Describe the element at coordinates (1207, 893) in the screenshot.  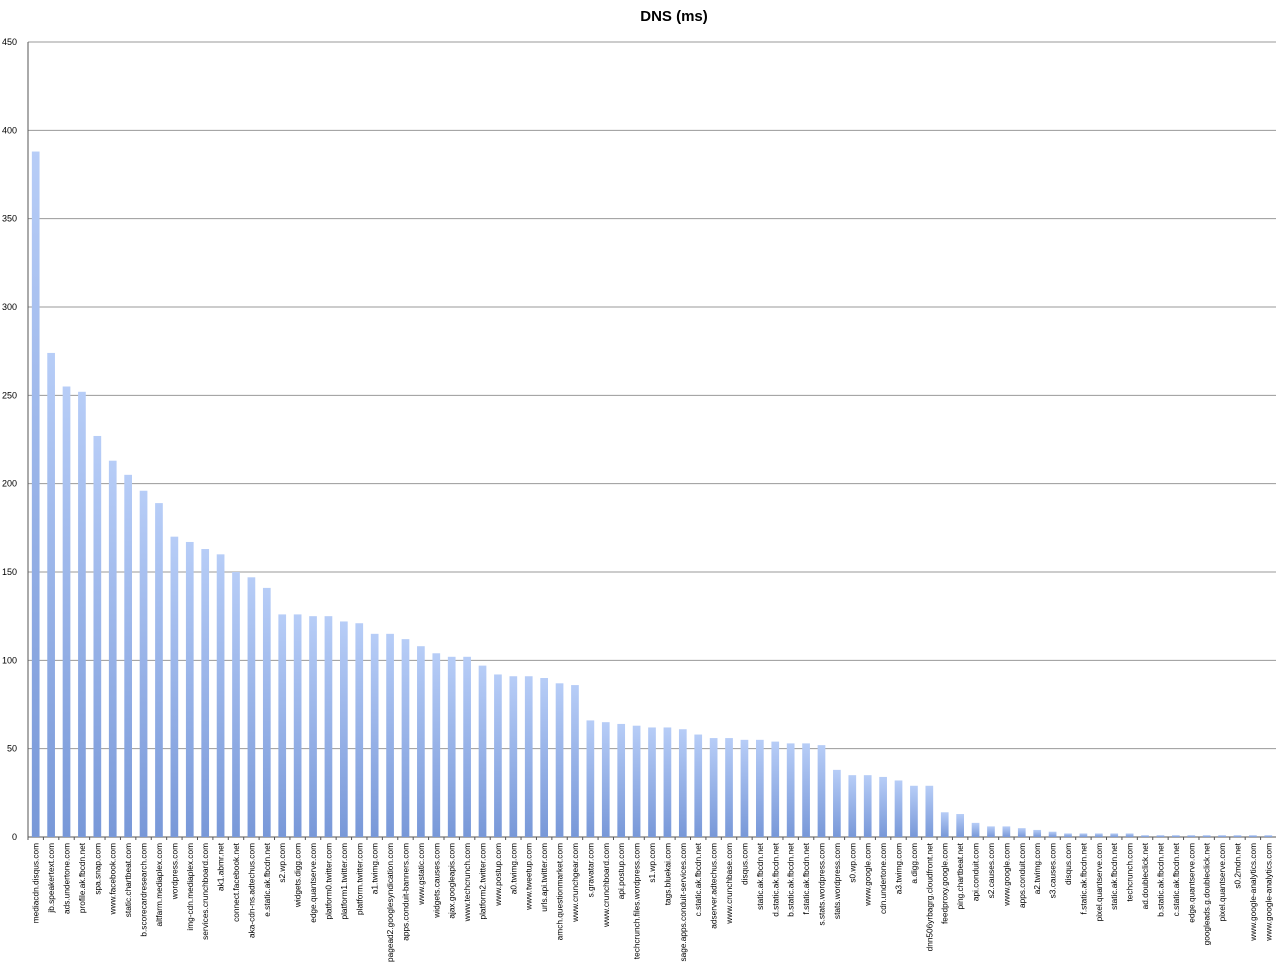
I see `x-tick-label: googleads.g.doubleclick.net` at that location.